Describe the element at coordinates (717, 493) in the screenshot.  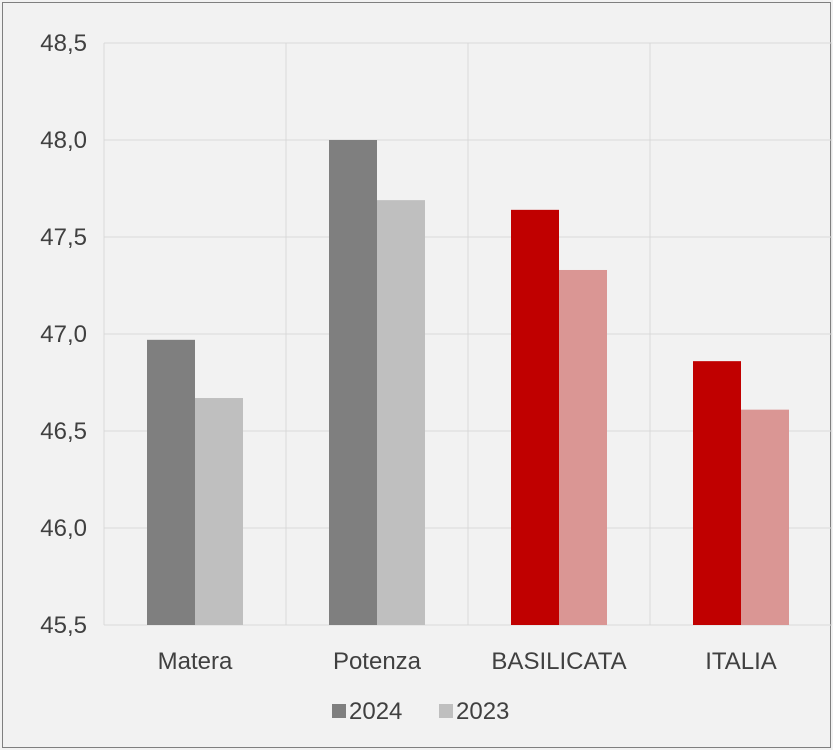
I see `bar-italia-2024` at that location.